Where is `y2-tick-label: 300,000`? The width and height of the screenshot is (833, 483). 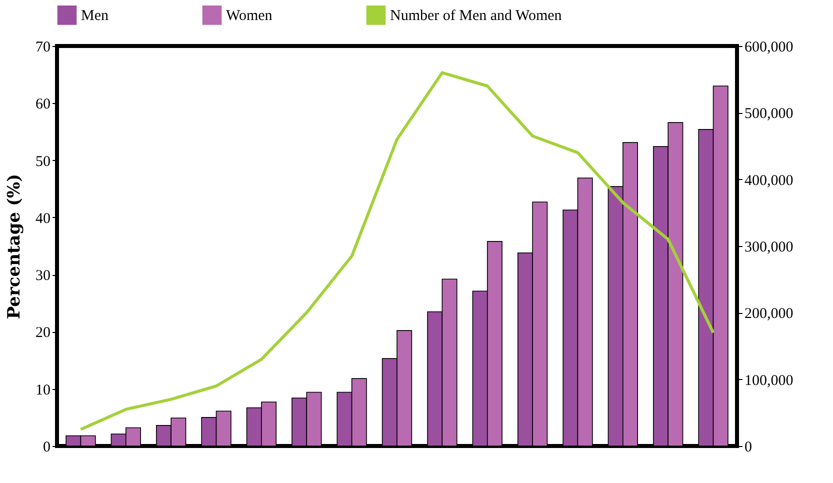 y2-tick-label: 300,000 is located at coordinates (769, 248).